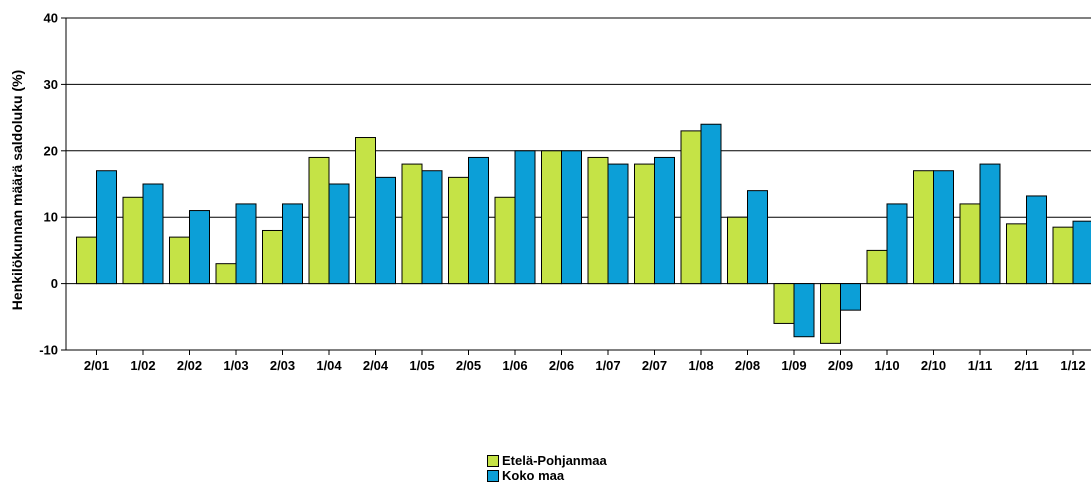 The height and width of the screenshot is (483, 1091). What do you see at coordinates (1072, 365) in the screenshot?
I see `x-tick-label: 1/12` at bounding box center [1072, 365].